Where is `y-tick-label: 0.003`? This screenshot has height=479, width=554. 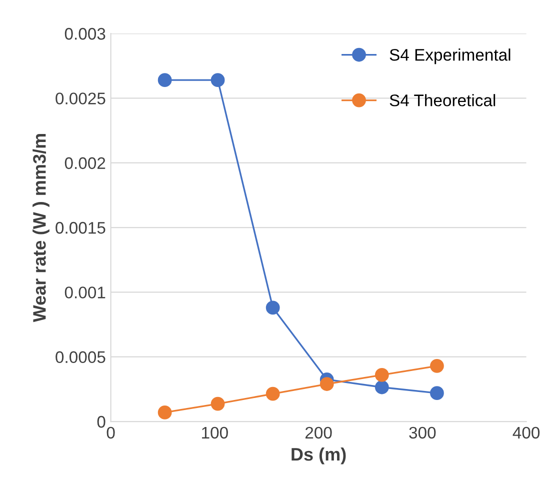 y-tick-label: 0.003 is located at coordinates (85, 34).